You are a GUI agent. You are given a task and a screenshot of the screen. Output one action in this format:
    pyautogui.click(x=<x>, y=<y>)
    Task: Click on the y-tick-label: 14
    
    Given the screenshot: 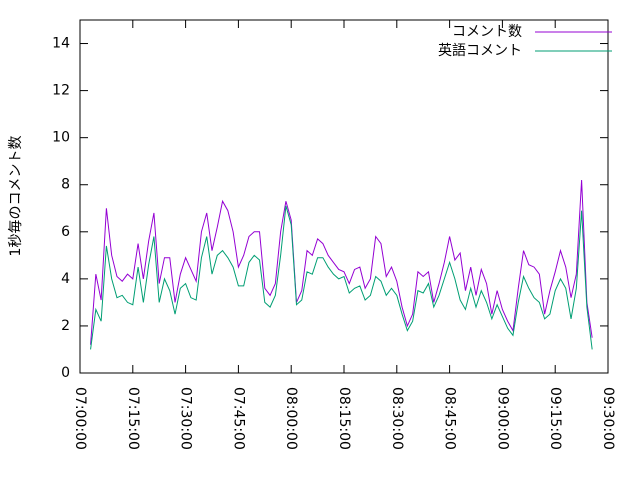 What is the action you would take?
    pyautogui.click(x=61, y=44)
    